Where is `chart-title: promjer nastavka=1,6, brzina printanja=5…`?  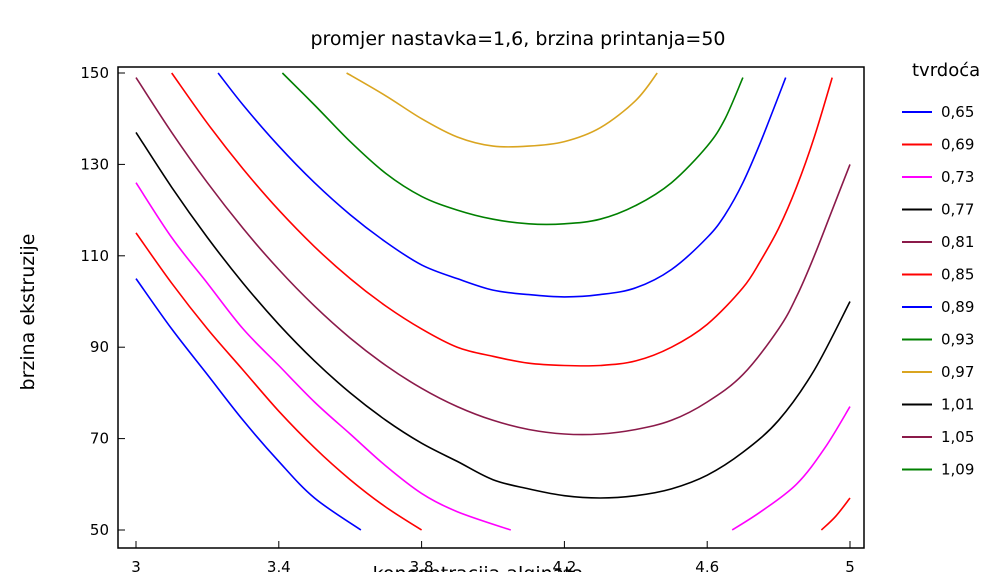
chart-title: promjer nastavka=1,6, brzina printanja=5… is located at coordinates (517, 39).